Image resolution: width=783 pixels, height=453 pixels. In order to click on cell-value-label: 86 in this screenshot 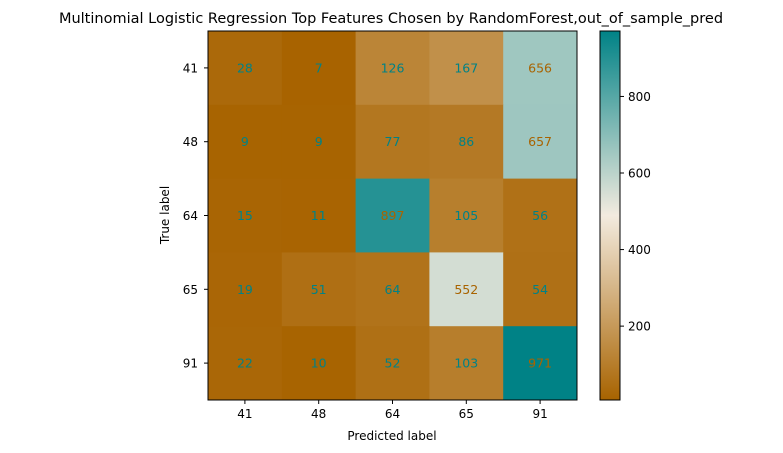, I will do `click(466, 141)`.